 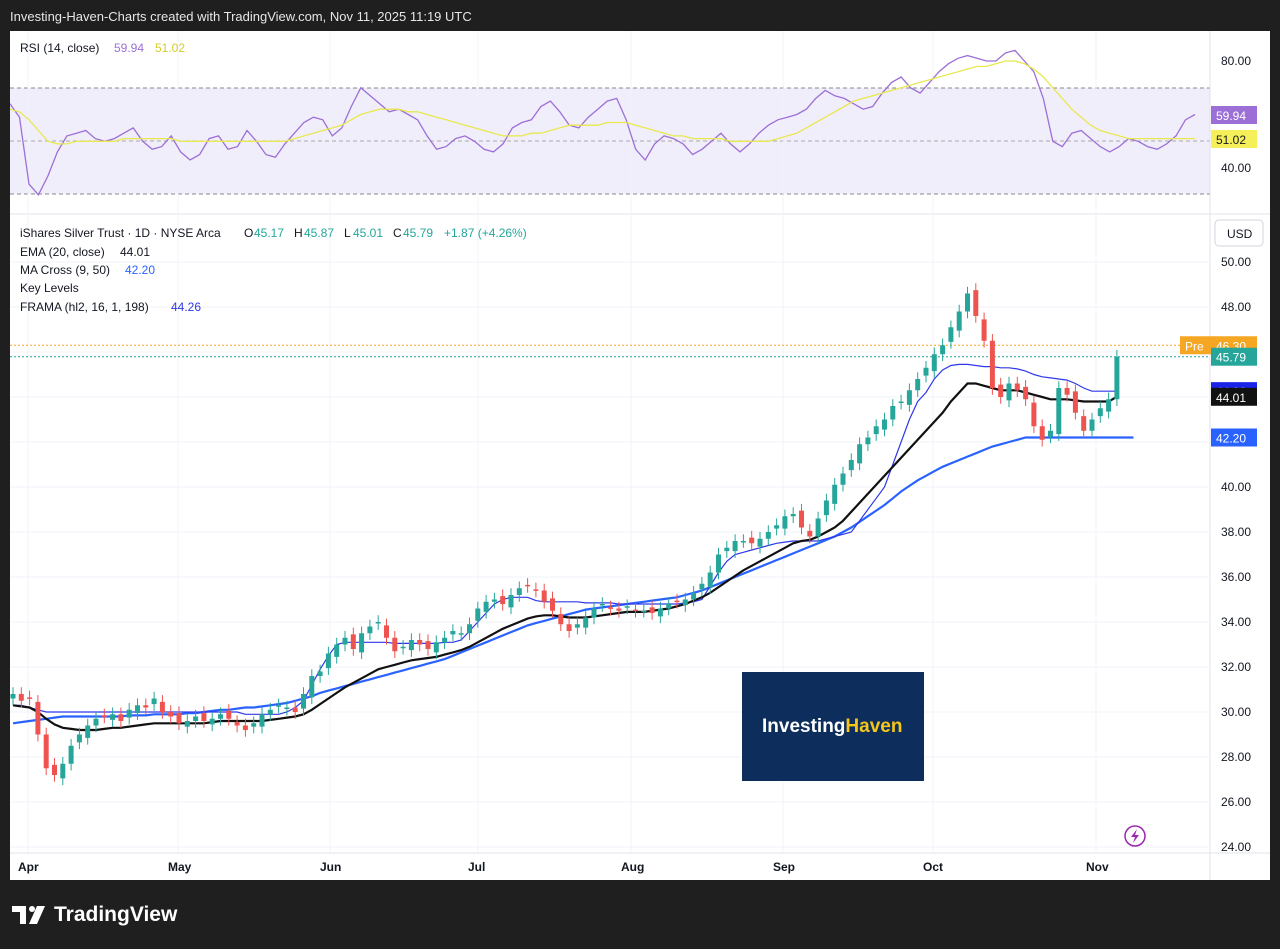 What do you see at coordinates (1231, 358) in the screenshot?
I see `last-price-badge-text: 45.79` at bounding box center [1231, 358].